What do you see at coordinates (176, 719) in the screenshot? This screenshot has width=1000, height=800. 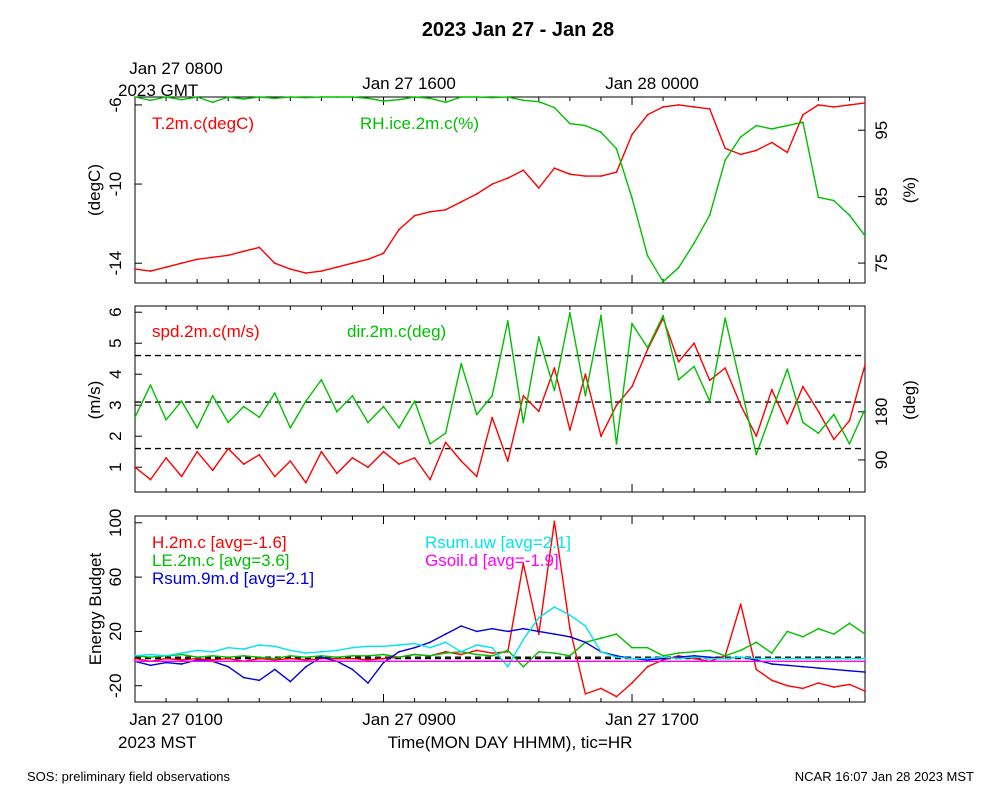 I see `bottom-axis-first-label-line1: Jan 27 0100` at bounding box center [176, 719].